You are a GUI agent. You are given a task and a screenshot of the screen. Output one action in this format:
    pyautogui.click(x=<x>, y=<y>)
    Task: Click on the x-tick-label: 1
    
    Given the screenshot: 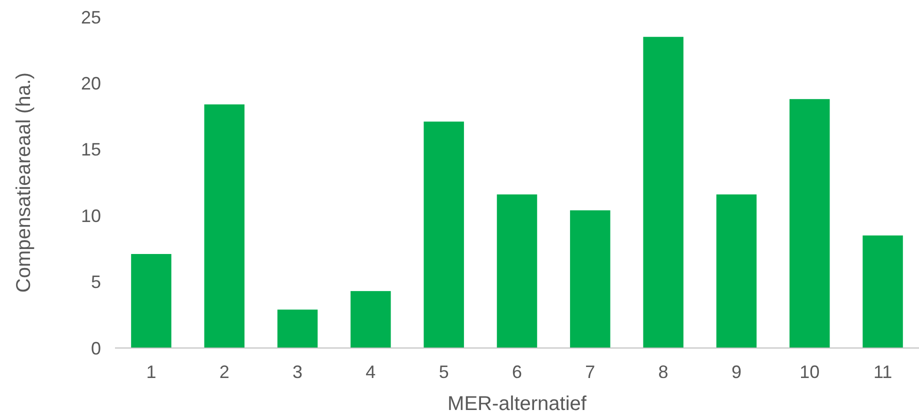 What is the action you would take?
    pyautogui.click(x=151, y=372)
    